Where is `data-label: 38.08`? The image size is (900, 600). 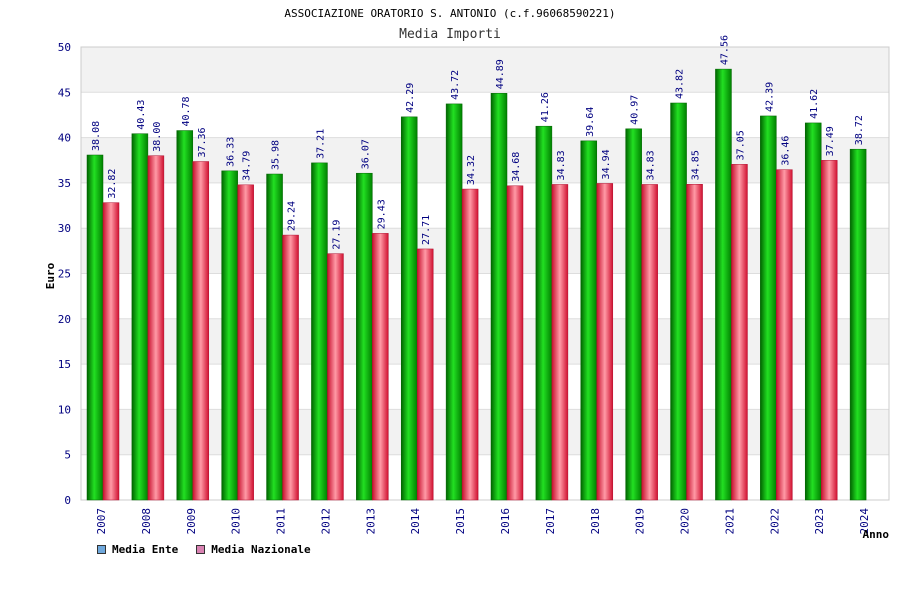 data-label: 38.08 is located at coordinates (96, 136).